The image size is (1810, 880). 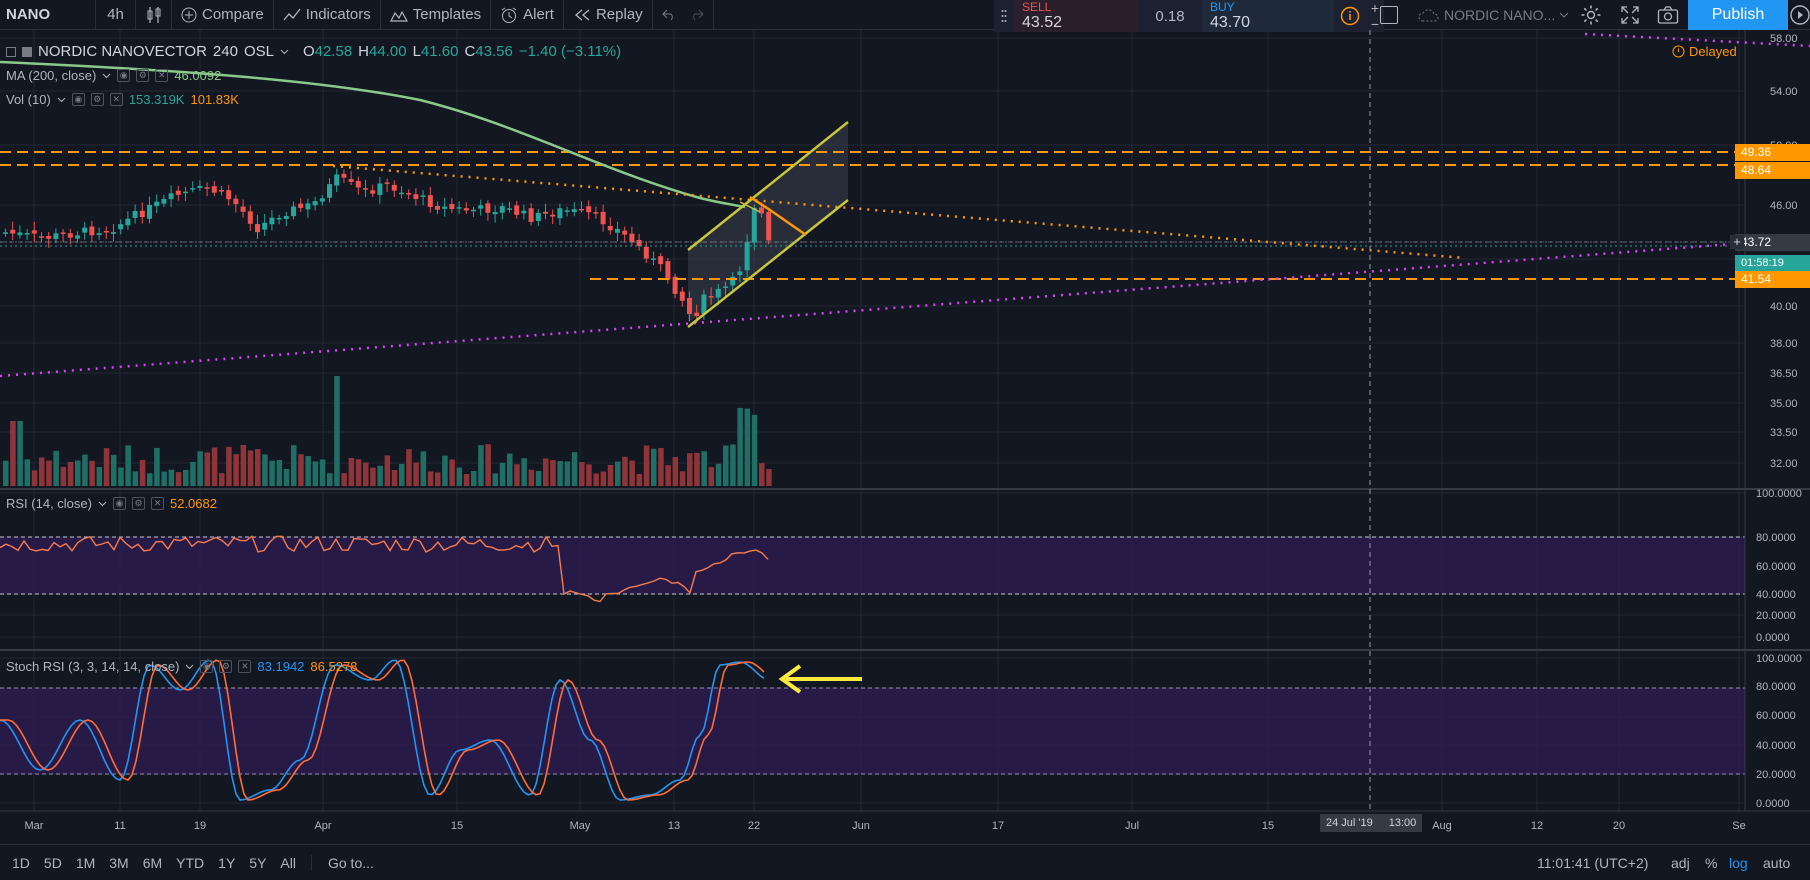 I want to click on layout-square-icon, so click(x=1389, y=15).